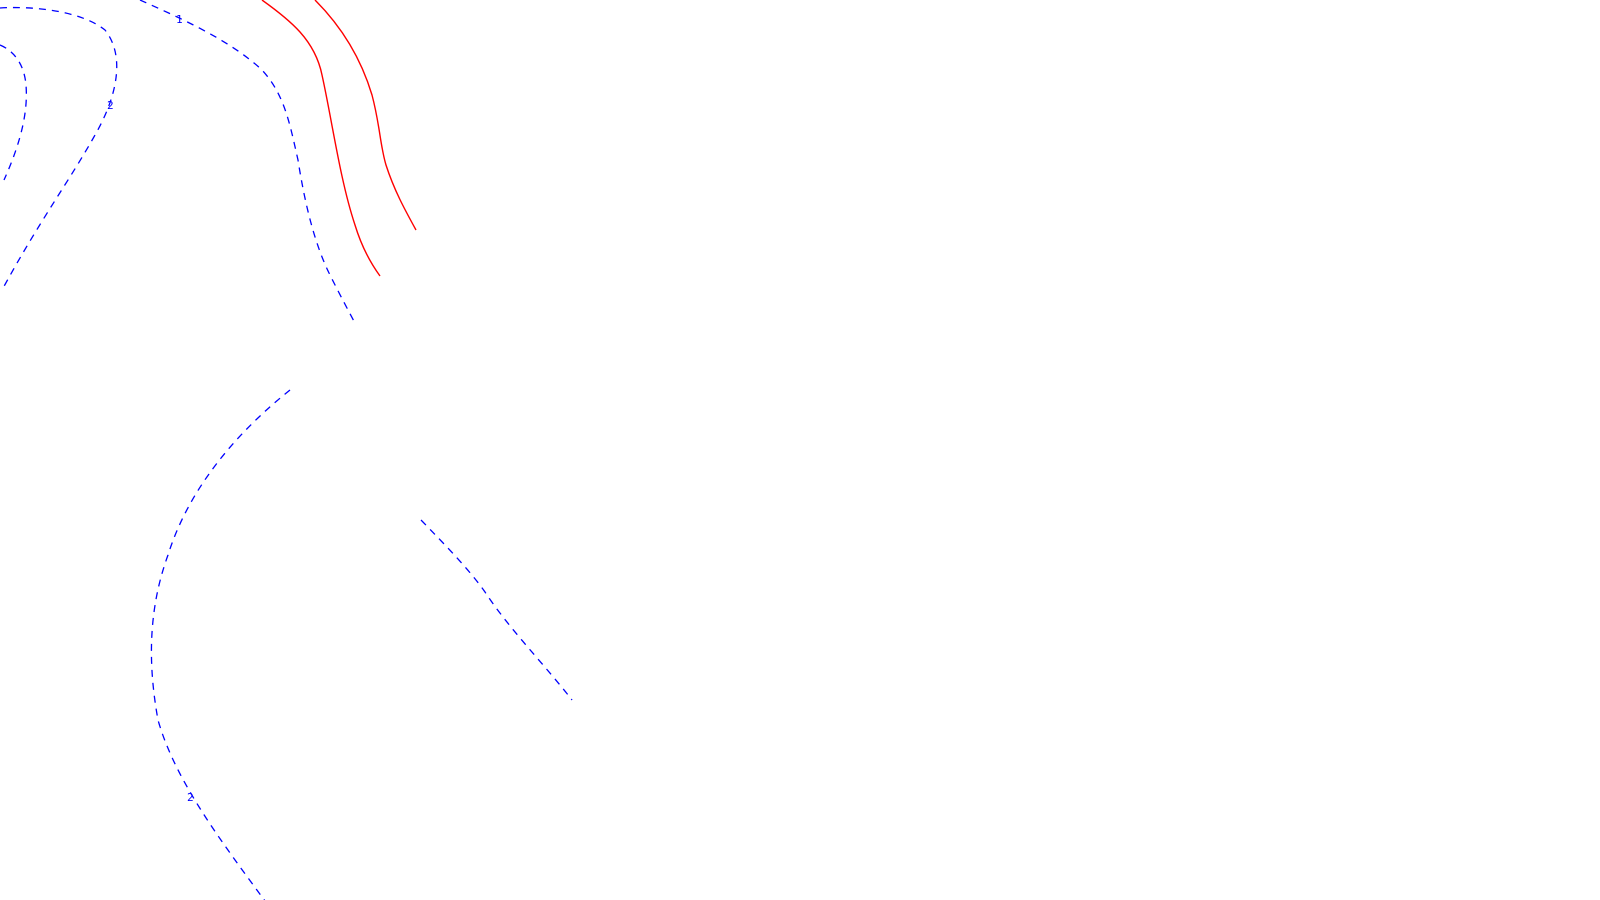  Describe the element at coordinates (496, 610) in the screenshot. I see `dashed-contour-lower-middle` at that location.